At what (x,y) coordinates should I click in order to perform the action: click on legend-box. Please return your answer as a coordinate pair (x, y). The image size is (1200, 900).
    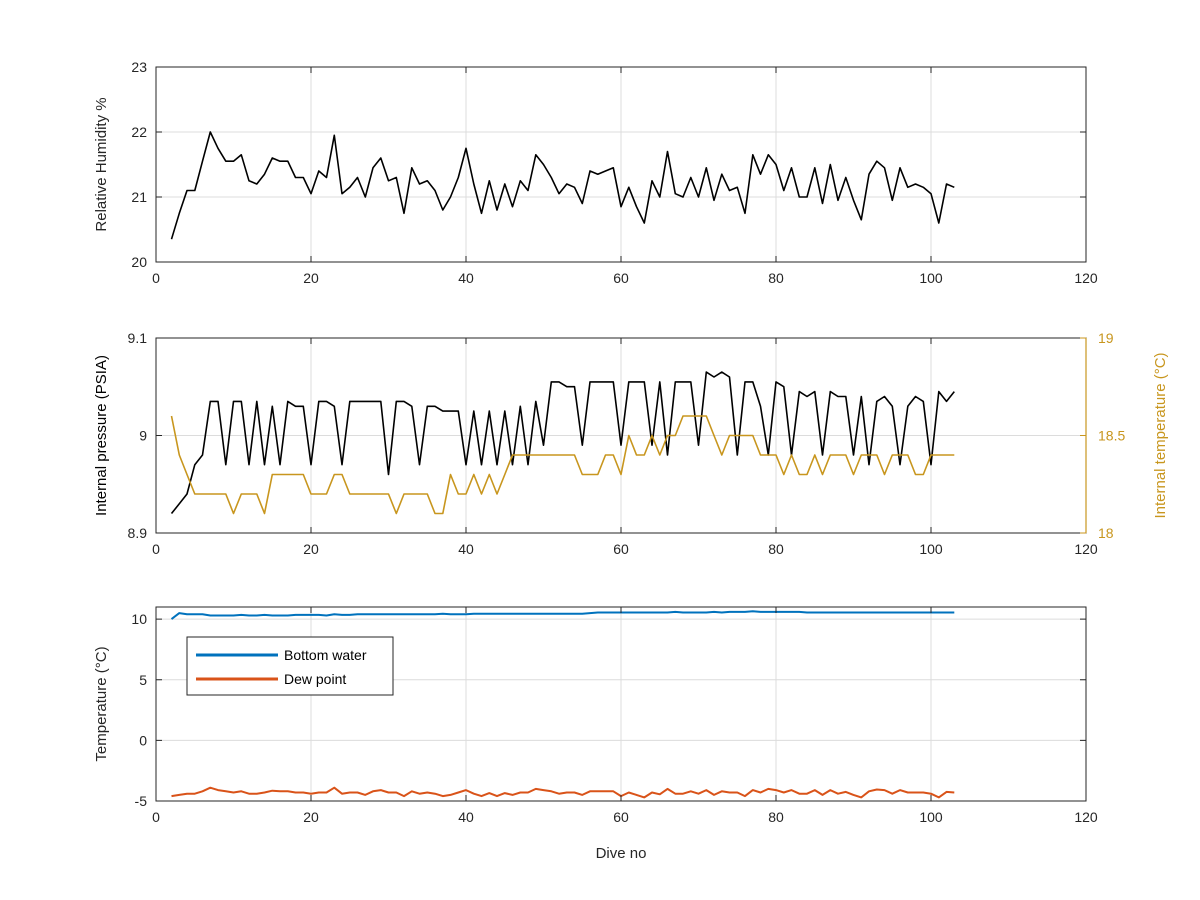
    Looking at the image, I should click on (290, 666).